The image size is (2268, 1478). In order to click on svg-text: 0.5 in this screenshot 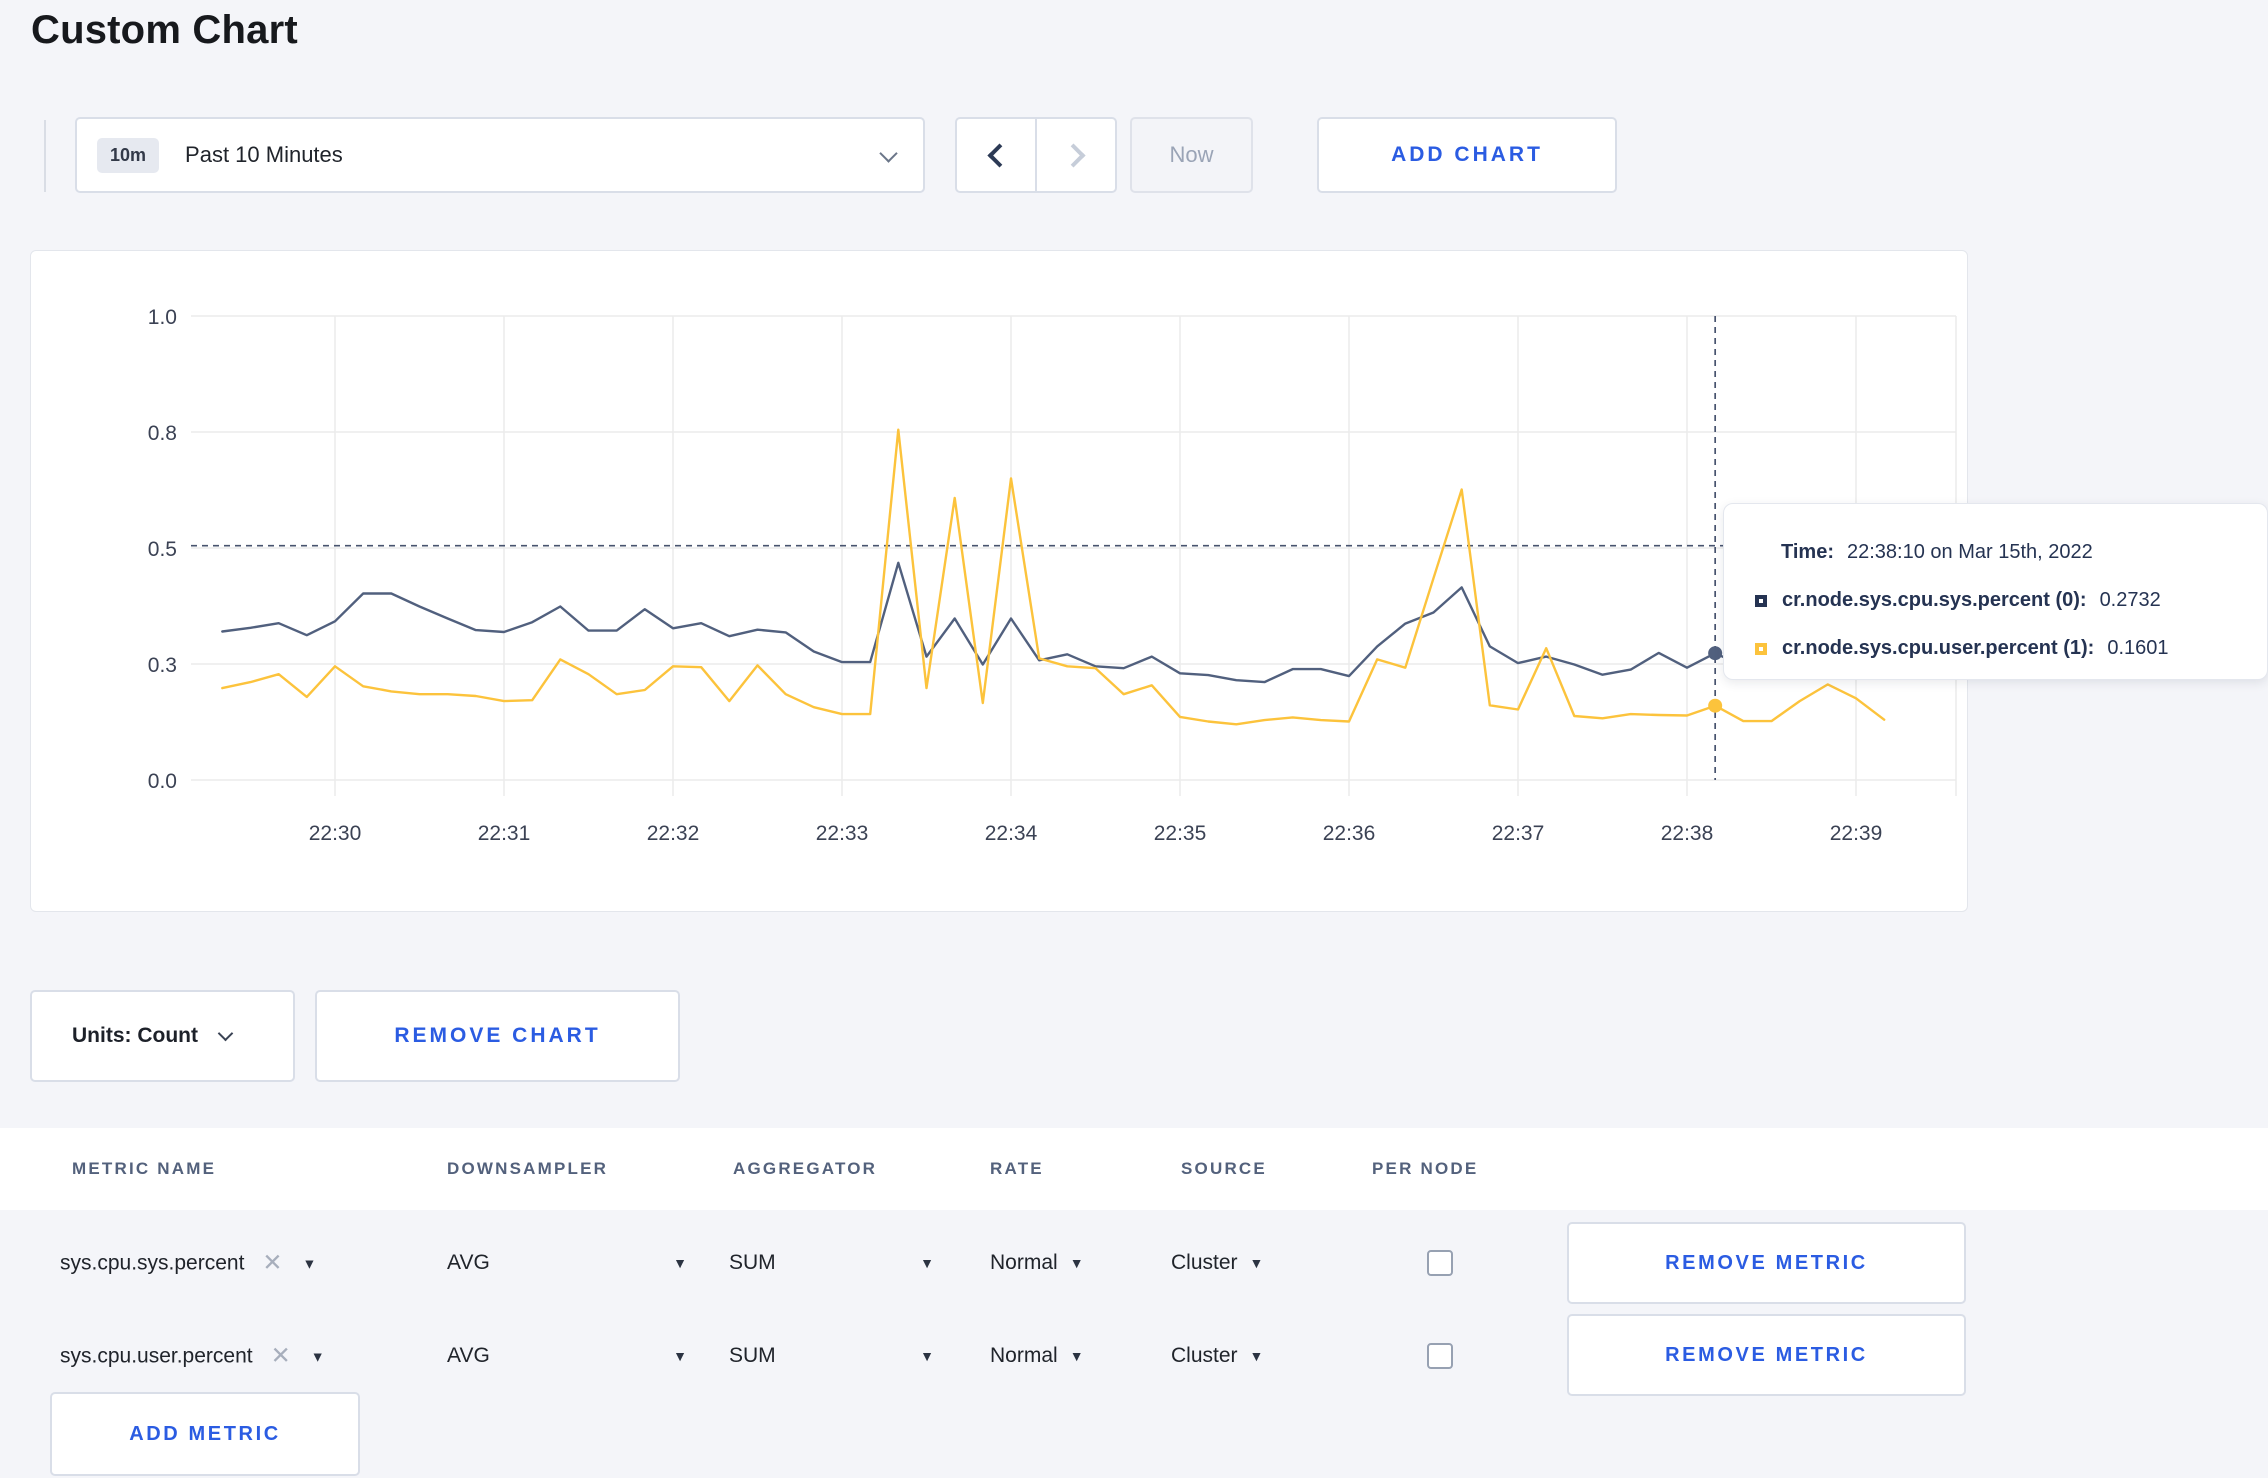, I will do `click(162, 549)`.